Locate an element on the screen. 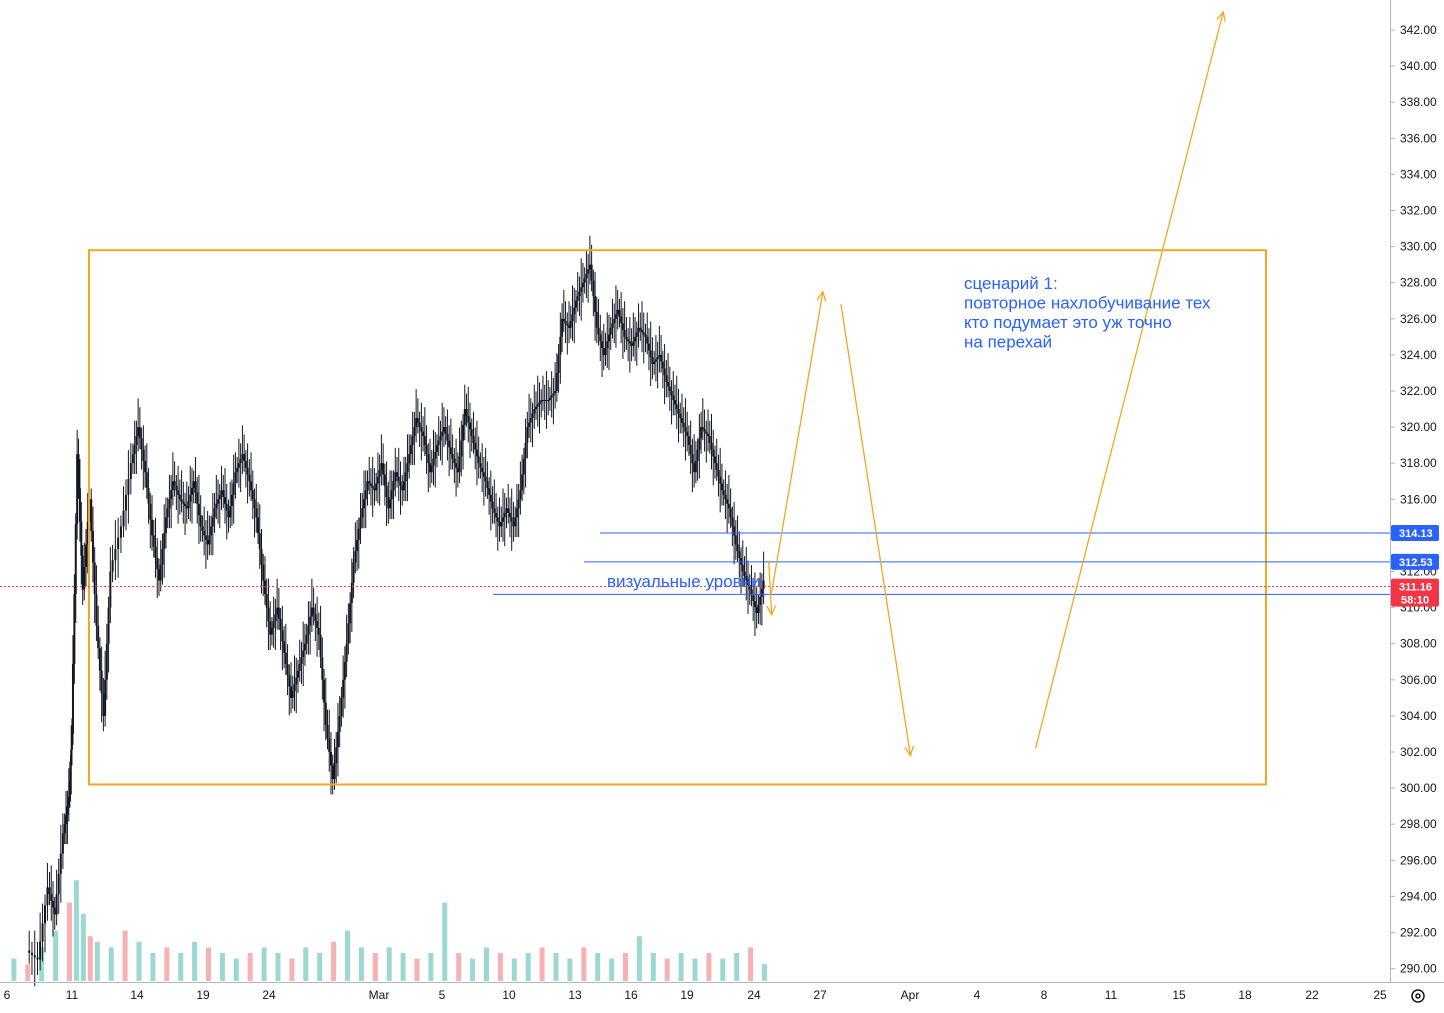  xtick-label: 15 is located at coordinates (1179, 995).